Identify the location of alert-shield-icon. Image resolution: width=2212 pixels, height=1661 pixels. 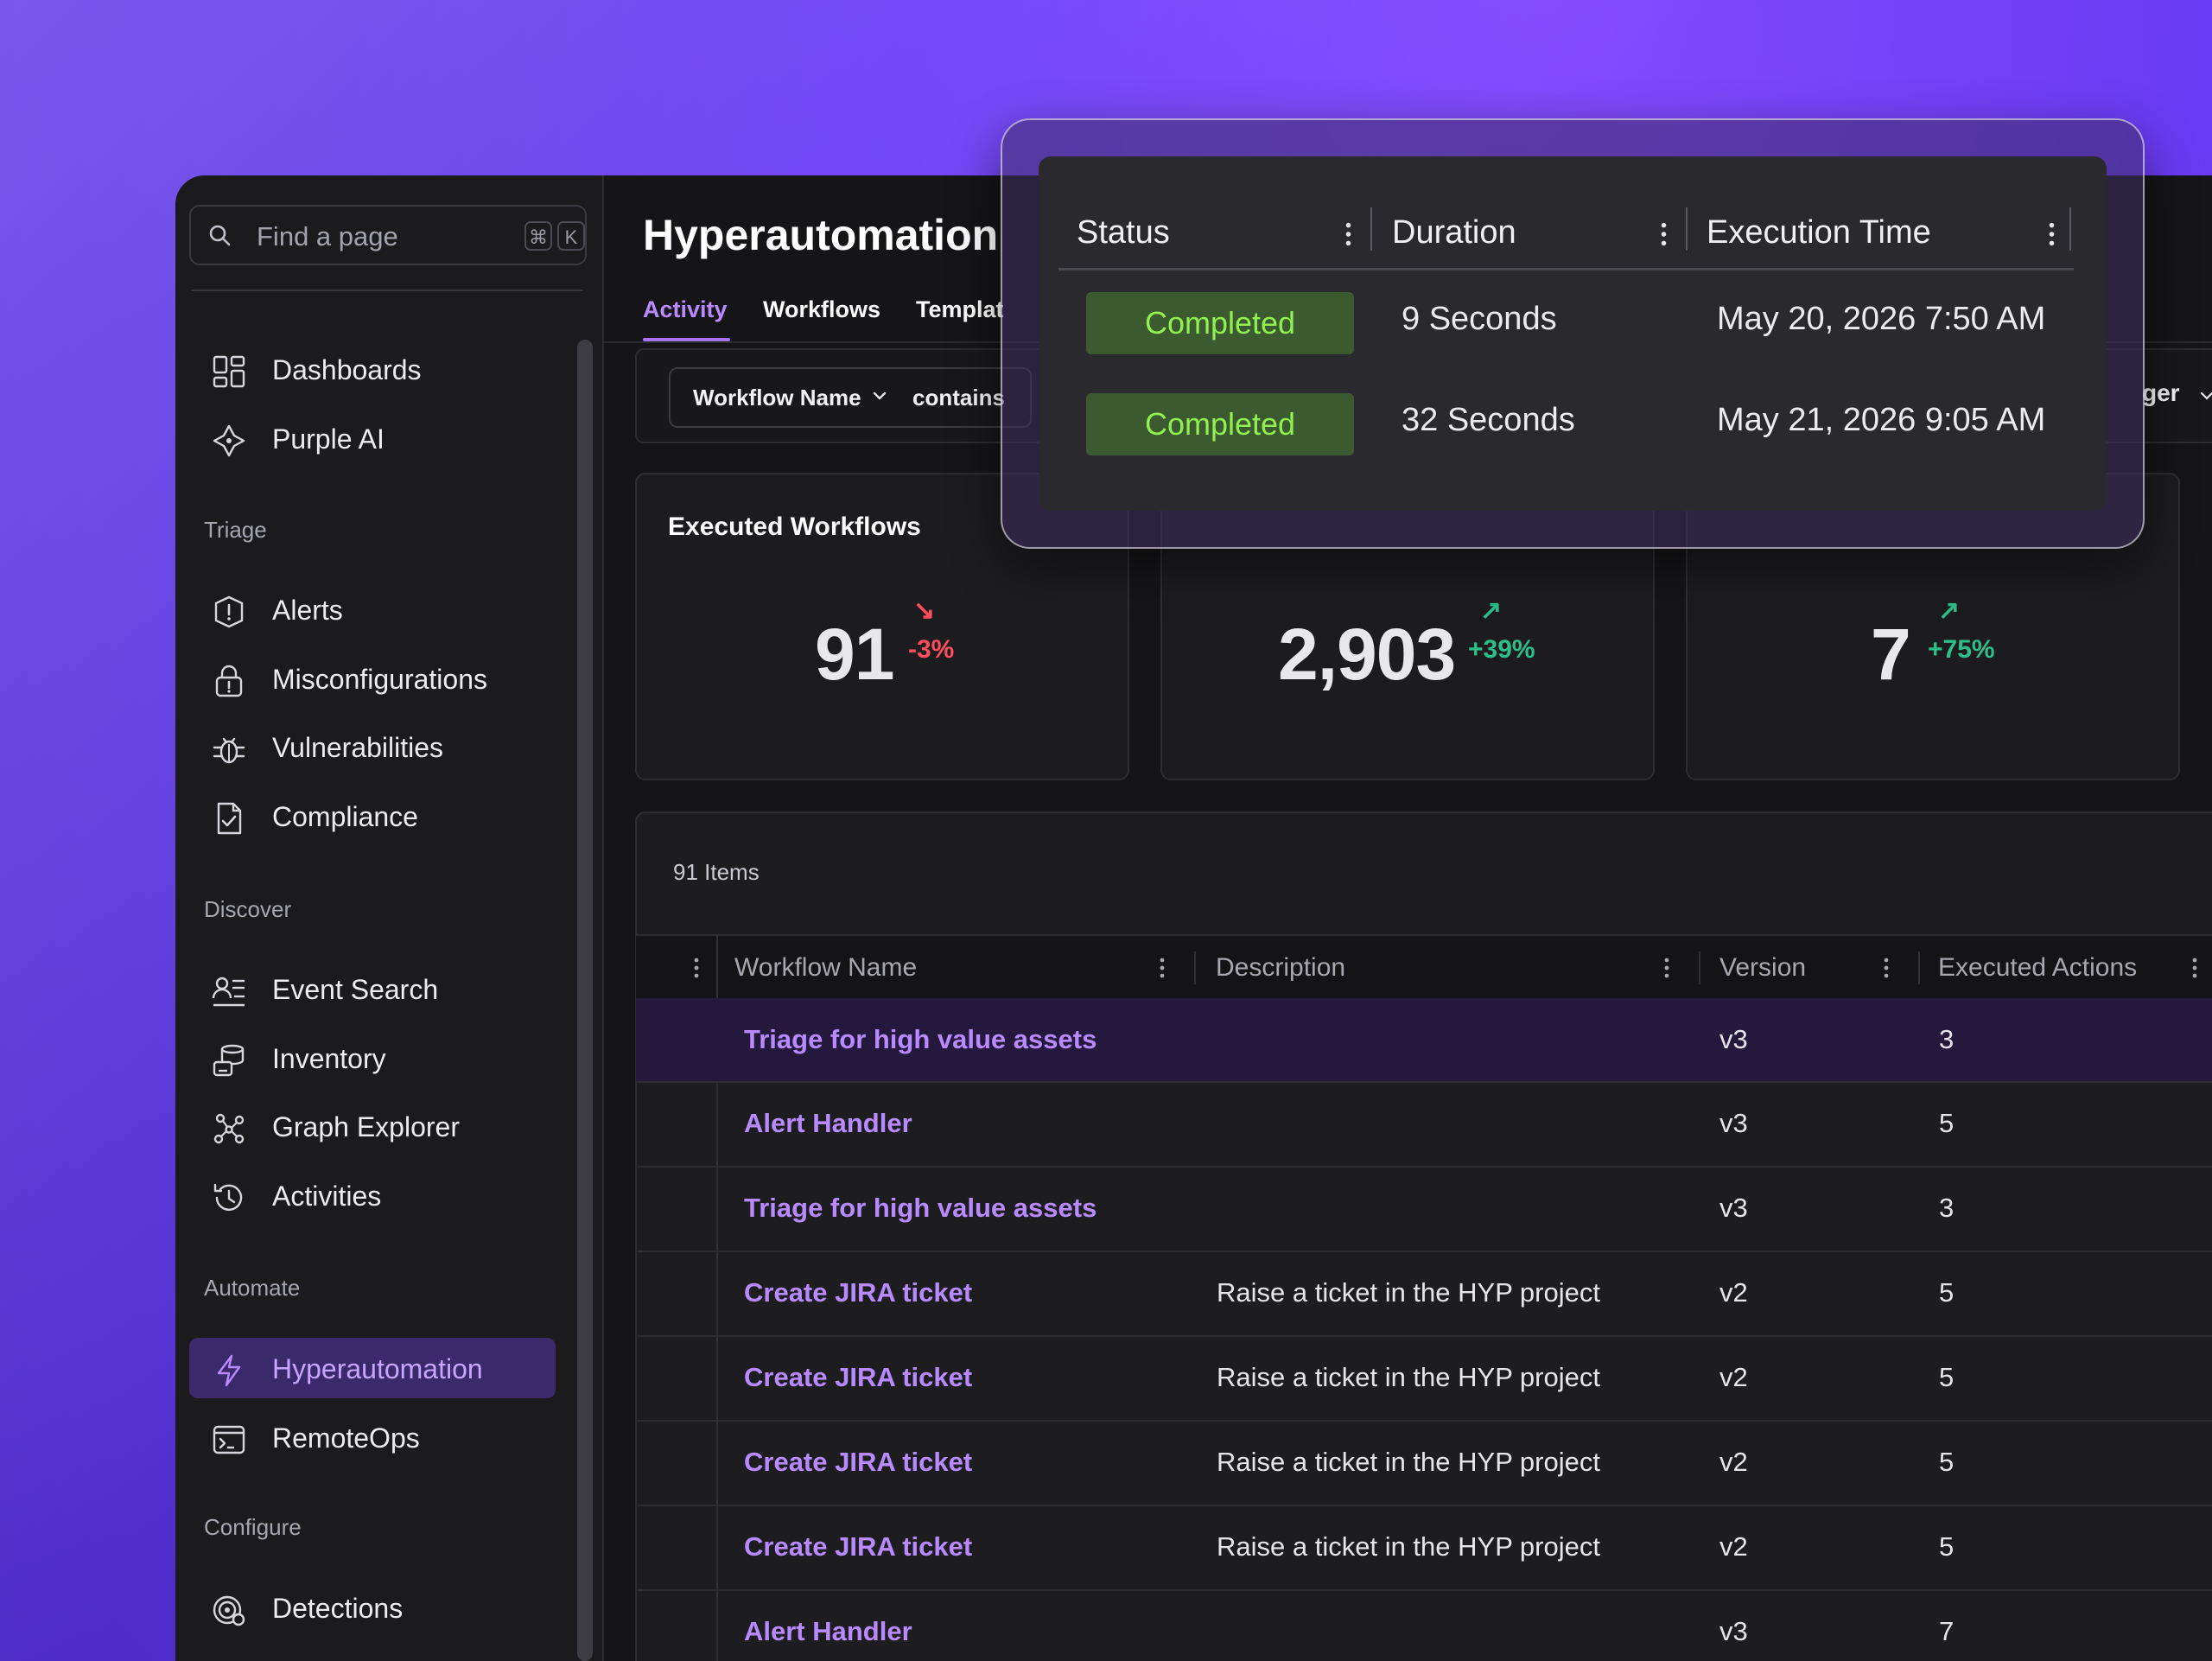
(229, 611).